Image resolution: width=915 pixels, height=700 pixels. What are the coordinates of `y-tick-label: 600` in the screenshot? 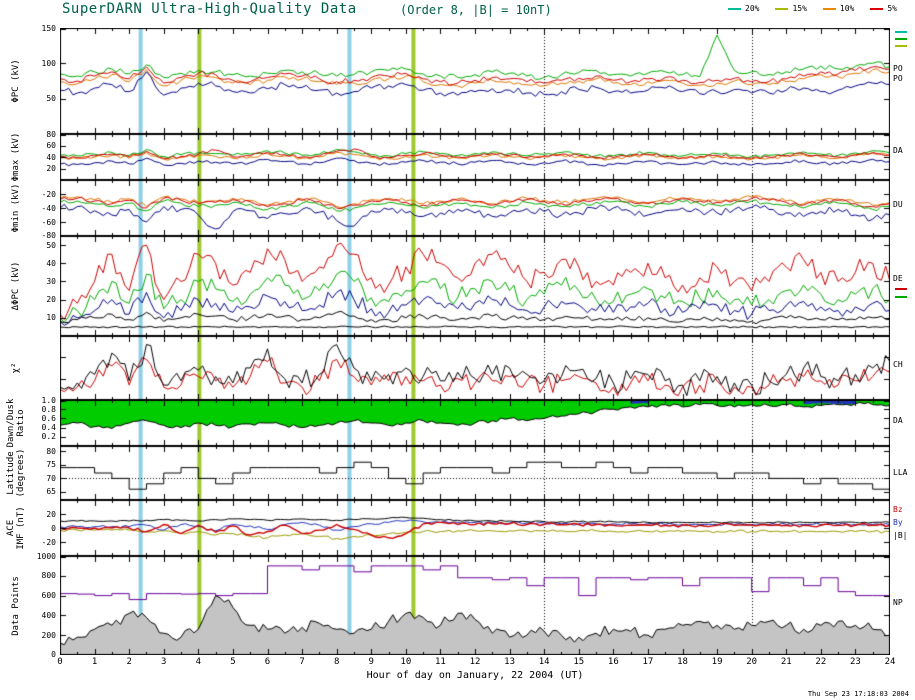 It's located at (48, 596).